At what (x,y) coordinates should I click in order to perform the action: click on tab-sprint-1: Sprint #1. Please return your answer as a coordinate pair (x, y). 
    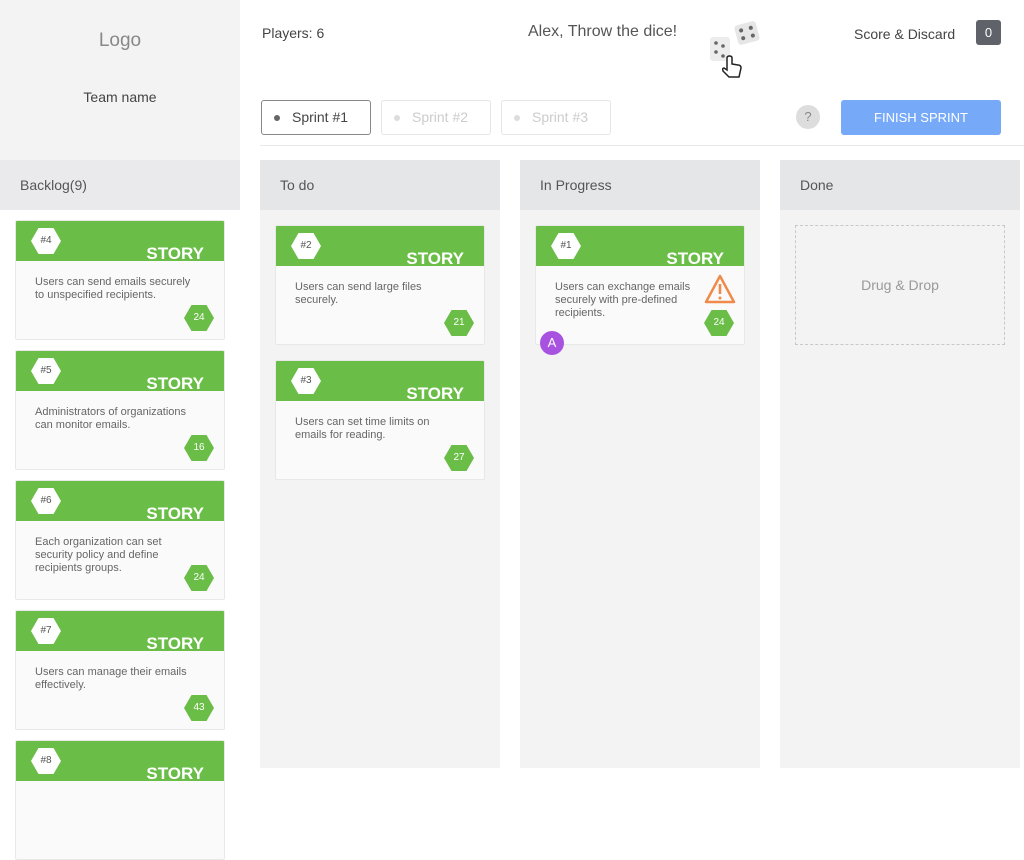
    Looking at the image, I should click on (316, 117).